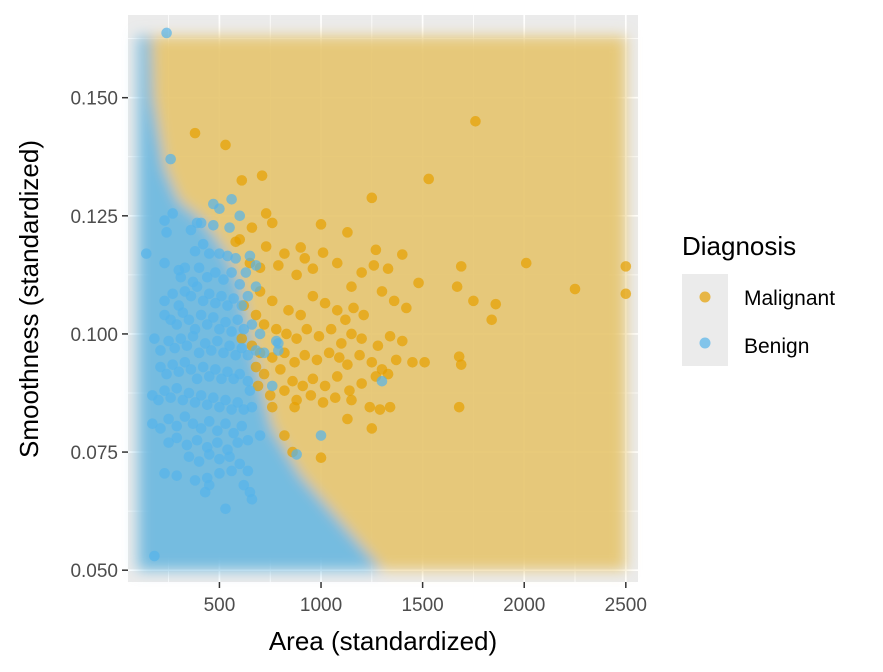 This screenshot has height=672, width=883. I want to click on x-tick-label: 1500, so click(422, 605).